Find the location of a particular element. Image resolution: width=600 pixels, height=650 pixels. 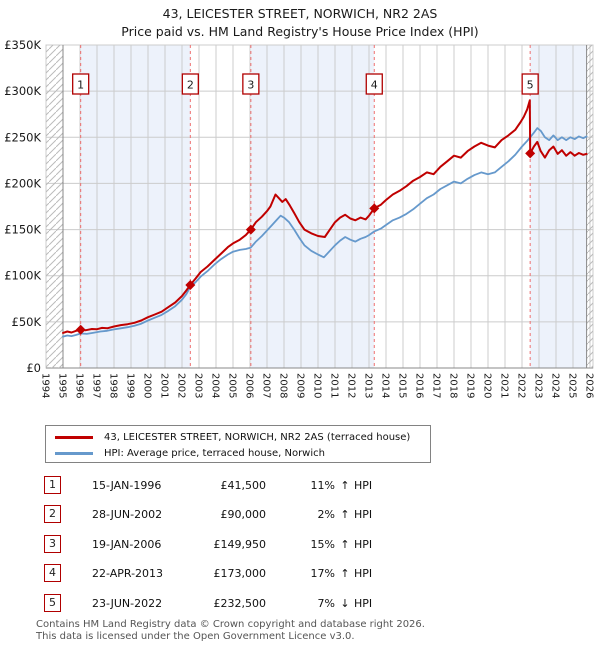

x-tick-label: 2003 is located at coordinates (198, 385).